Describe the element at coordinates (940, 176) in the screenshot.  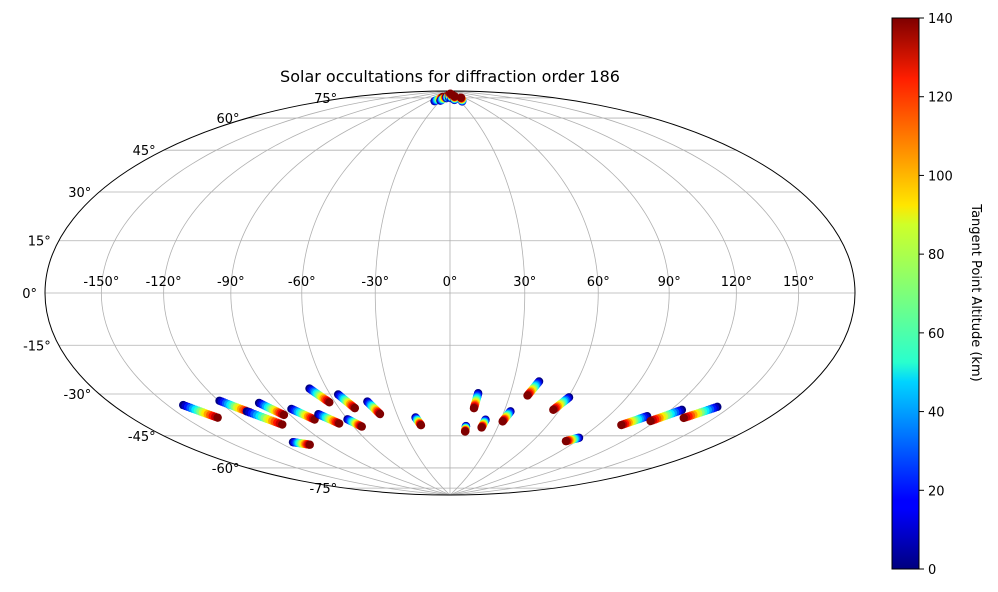
I see `colorbar-tick-label: 100` at that location.